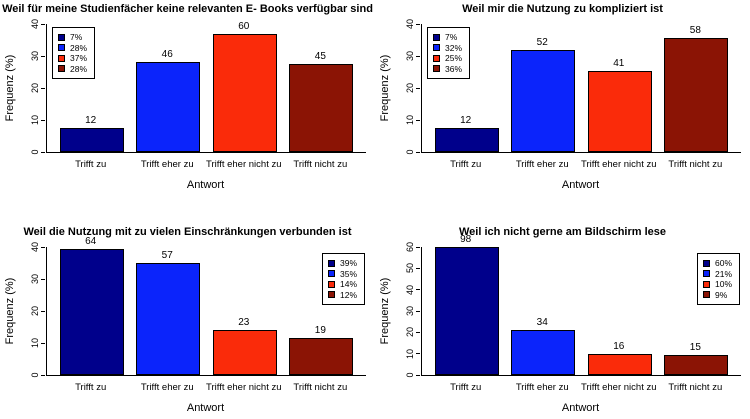  What do you see at coordinates (348, 263) in the screenshot?
I see `legend-label: 39%` at bounding box center [348, 263].